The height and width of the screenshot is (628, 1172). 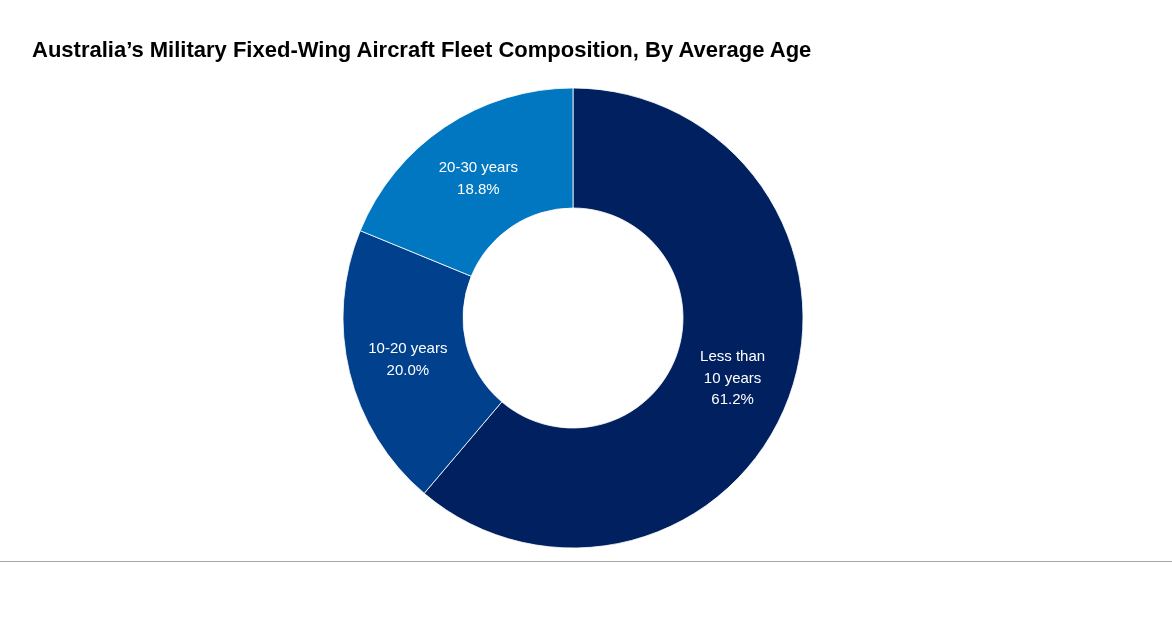 What do you see at coordinates (732, 398) in the screenshot?
I see `data-label: 61.2%` at bounding box center [732, 398].